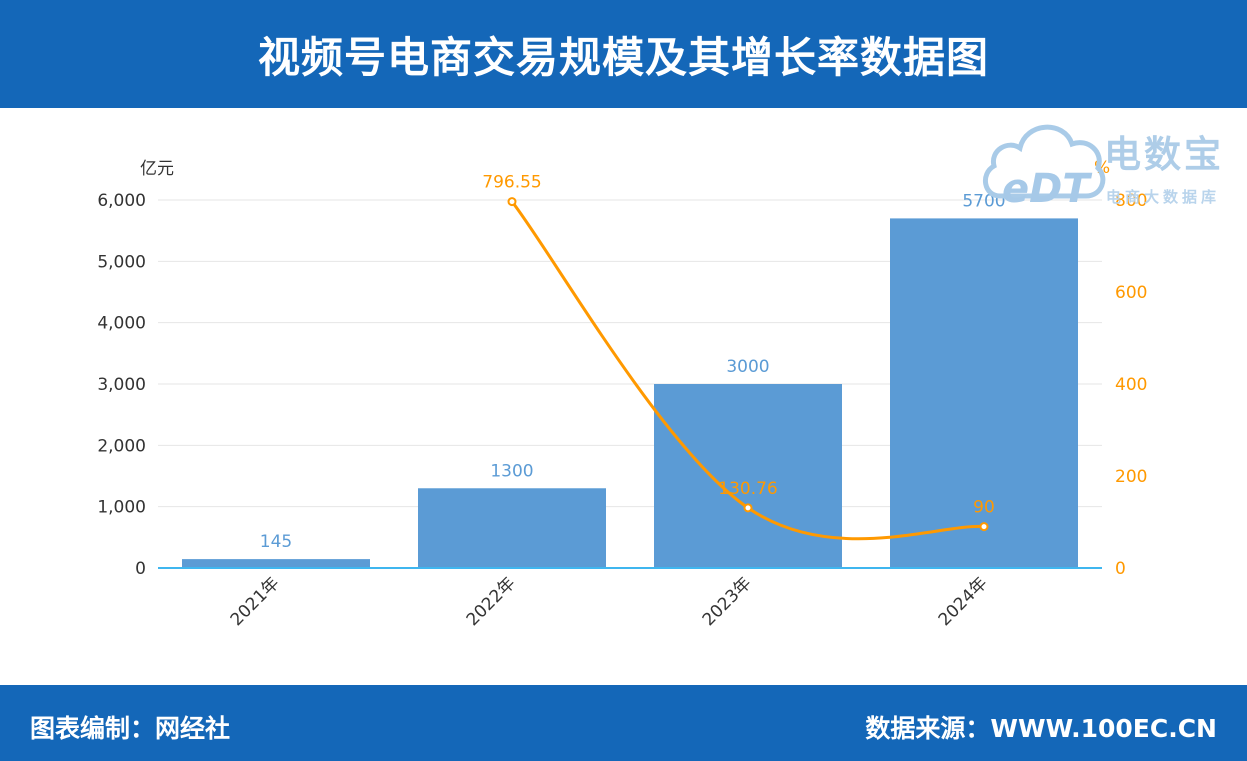  I want to click on y2-tick-label: 800, so click(1131, 201).